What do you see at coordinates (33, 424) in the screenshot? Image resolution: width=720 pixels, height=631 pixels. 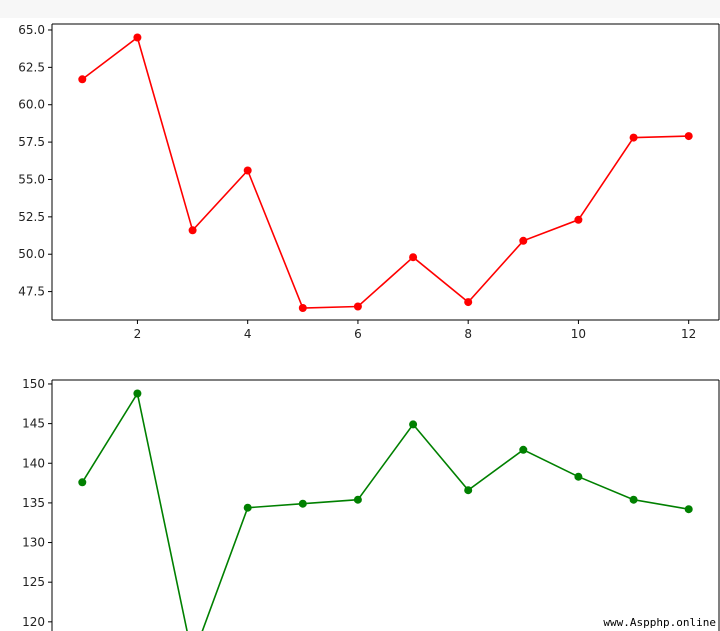 I see `y-tick-label: 145` at bounding box center [33, 424].